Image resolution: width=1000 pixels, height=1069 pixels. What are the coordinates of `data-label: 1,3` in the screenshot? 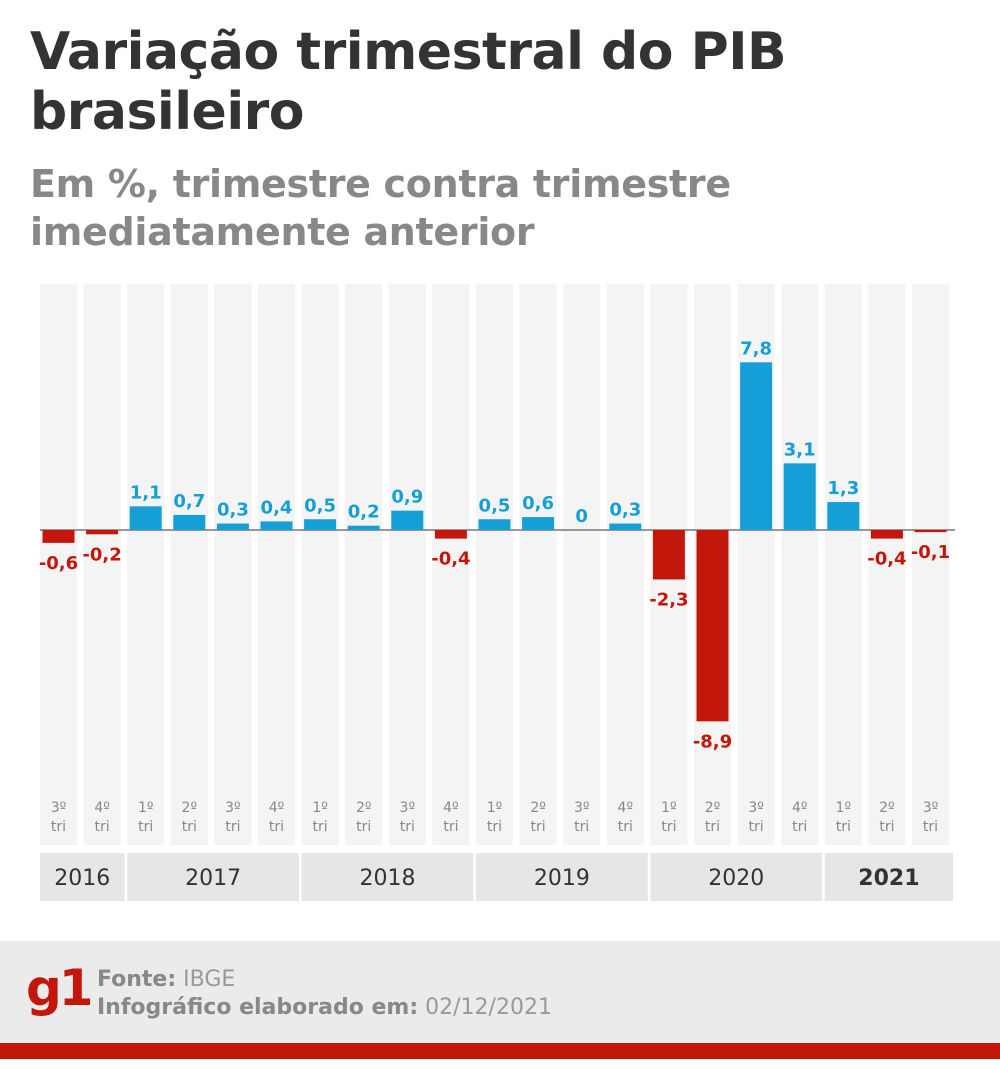 It's located at (843, 488).